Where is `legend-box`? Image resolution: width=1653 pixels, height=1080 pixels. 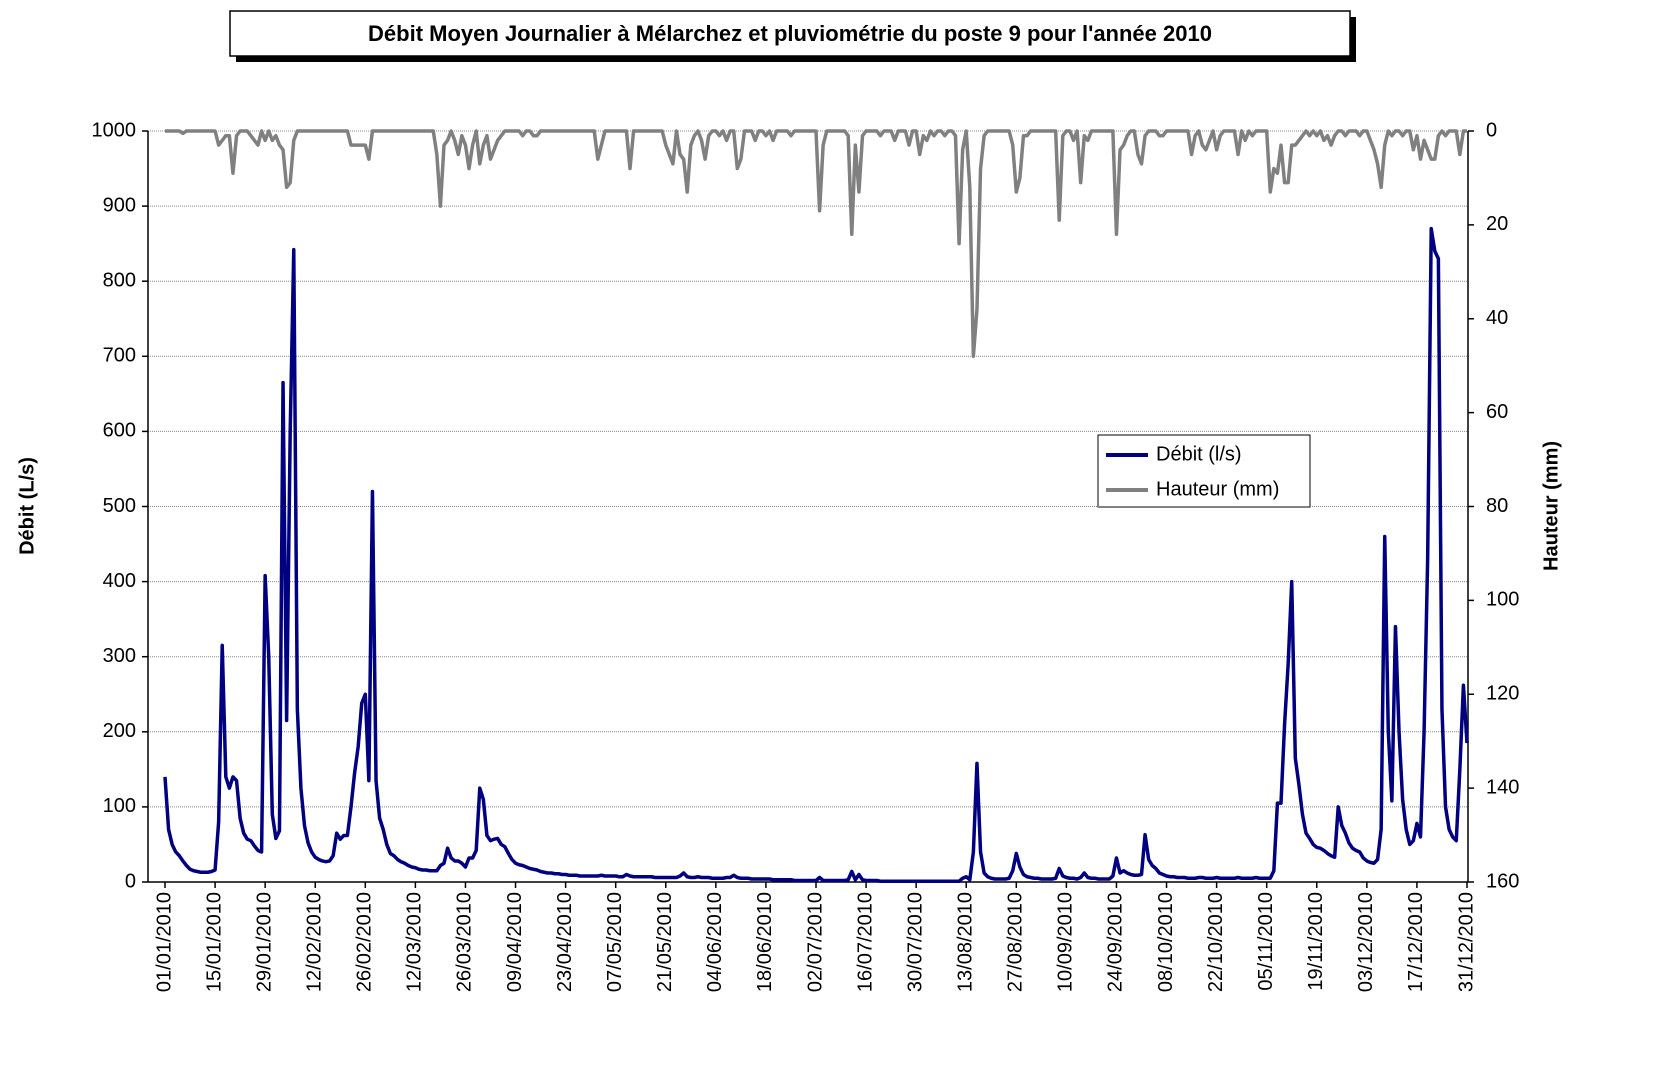
legend-box is located at coordinates (1204, 471).